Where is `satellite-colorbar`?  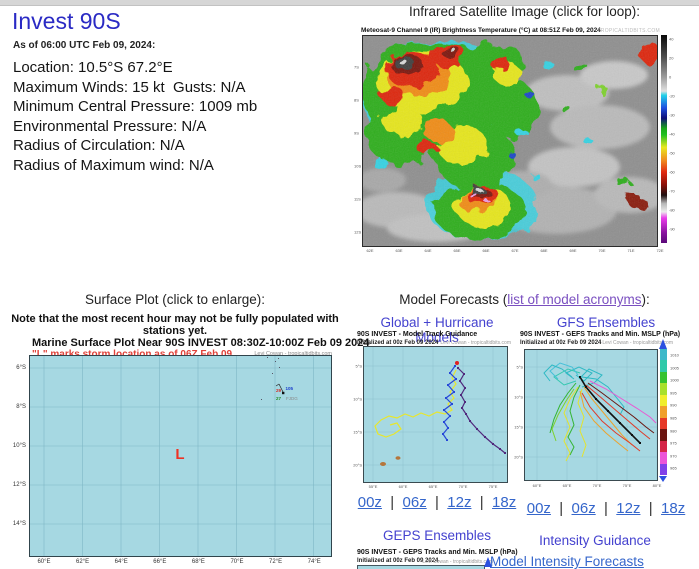 satellite-colorbar is located at coordinates (664, 139).